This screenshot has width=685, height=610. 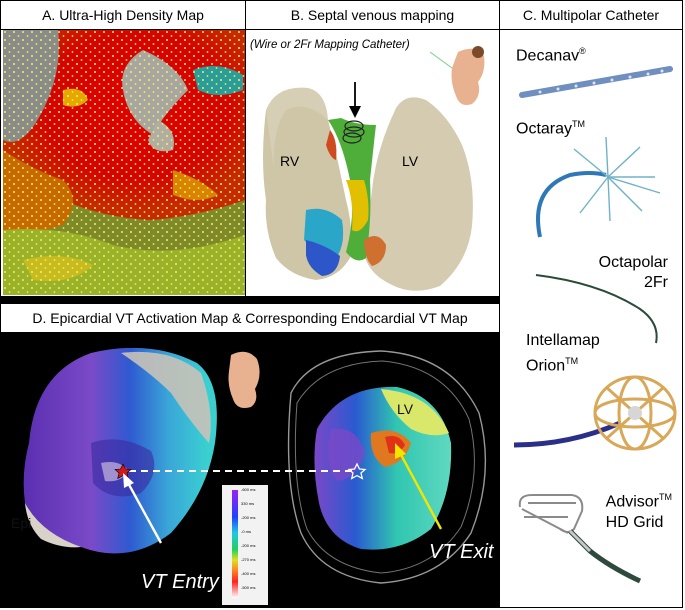 I want to click on scale-tick: -270 ms, so click(x=248, y=559).